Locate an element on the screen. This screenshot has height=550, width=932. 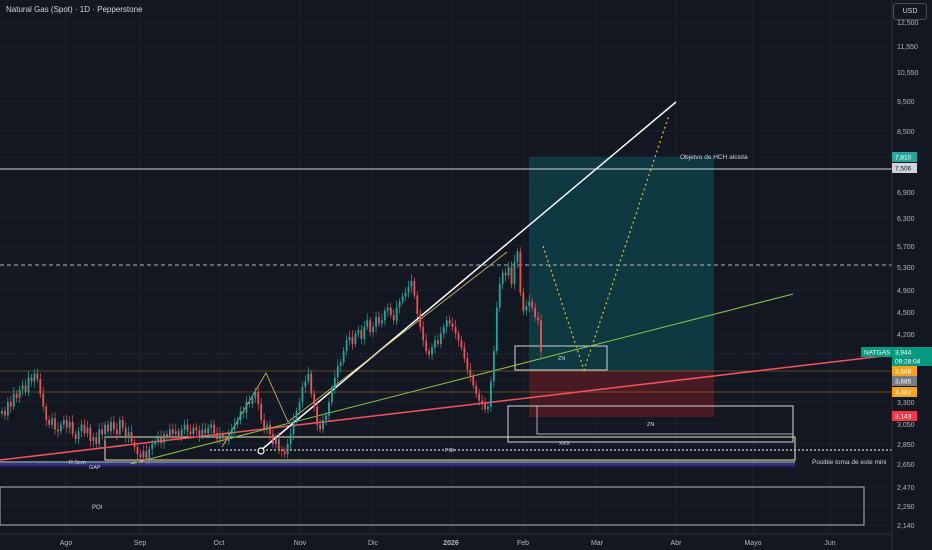
price-tick-label: 10,550 is located at coordinates (908, 73).